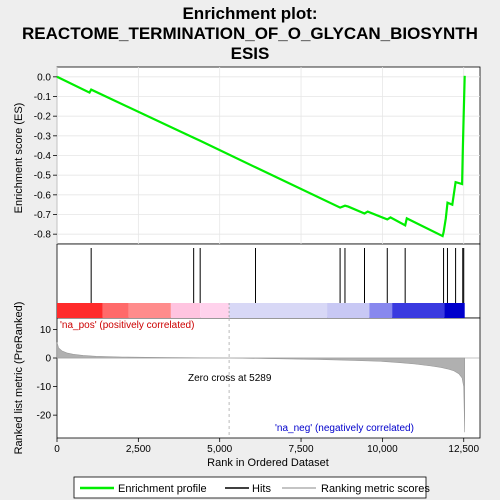 The image size is (500, 500). What do you see at coordinates (250, 53) in the screenshot?
I see `chart-title-line-3: ESIS` at bounding box center [250, 53].